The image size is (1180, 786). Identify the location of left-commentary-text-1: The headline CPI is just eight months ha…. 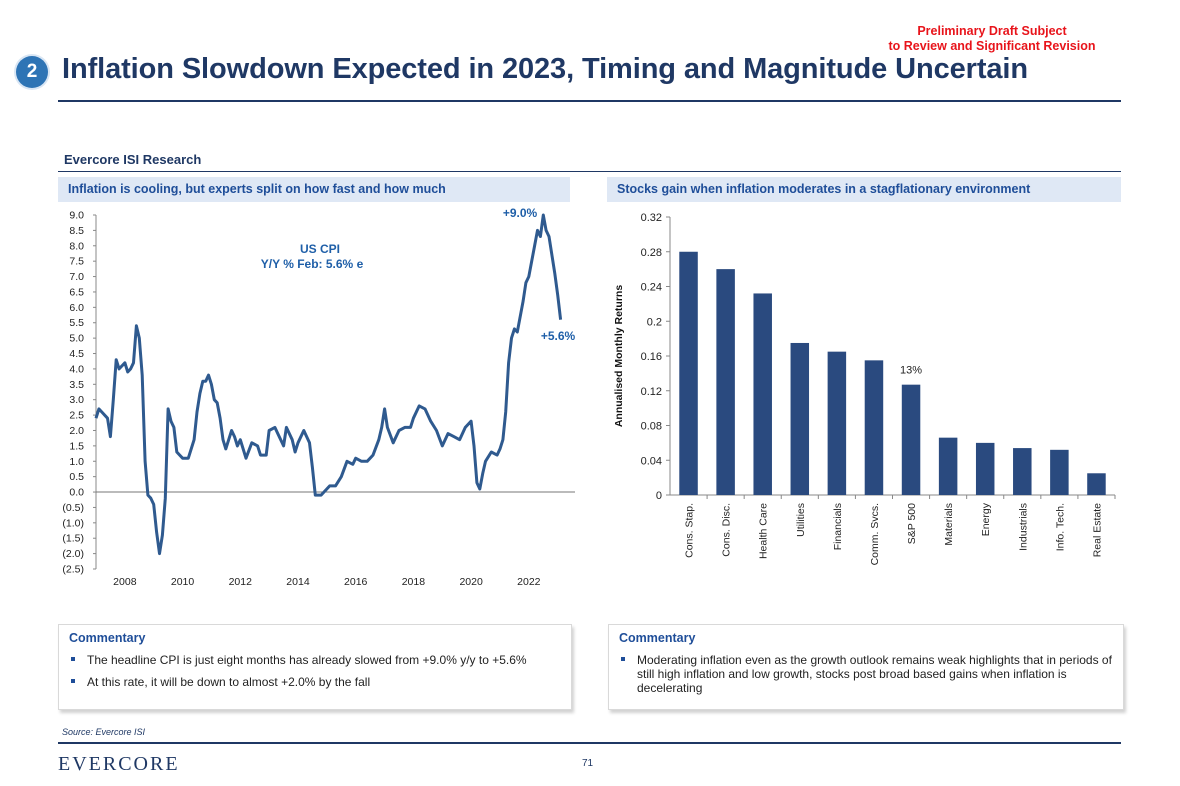
(307, 660).